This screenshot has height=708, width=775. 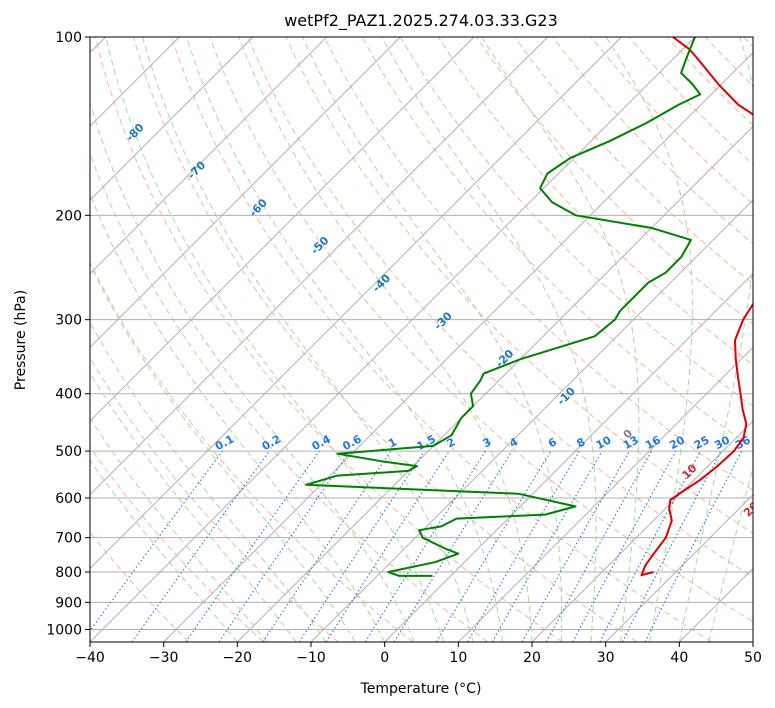 What do you see at coordinates (271, 443) in the screenshot?
I see `mixing-ratio-label: 0.2` at bounding box center [271, 443].